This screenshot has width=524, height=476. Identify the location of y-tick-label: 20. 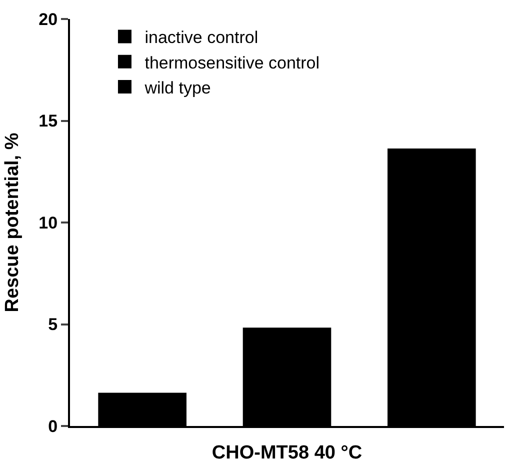
(48, 19).